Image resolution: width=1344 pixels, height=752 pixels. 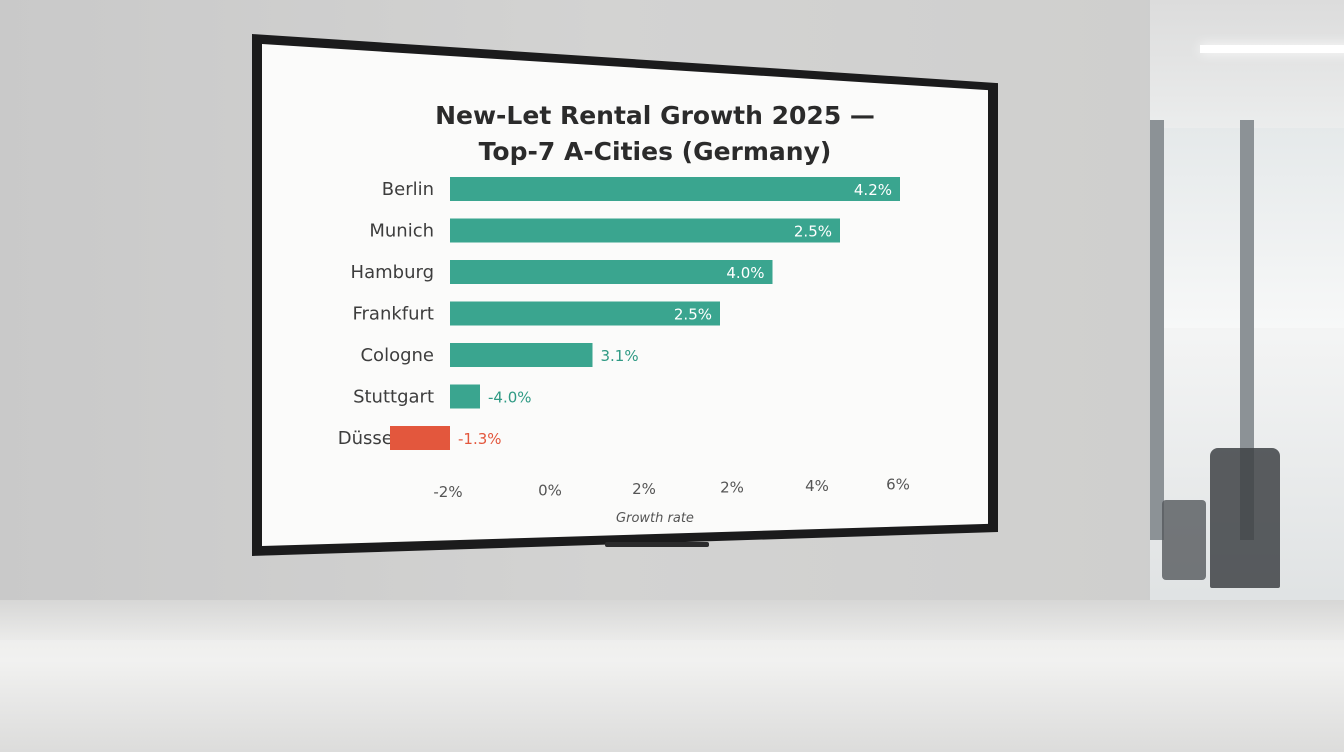 I want to click on ceiling-light, so click(x=1272, y=49).